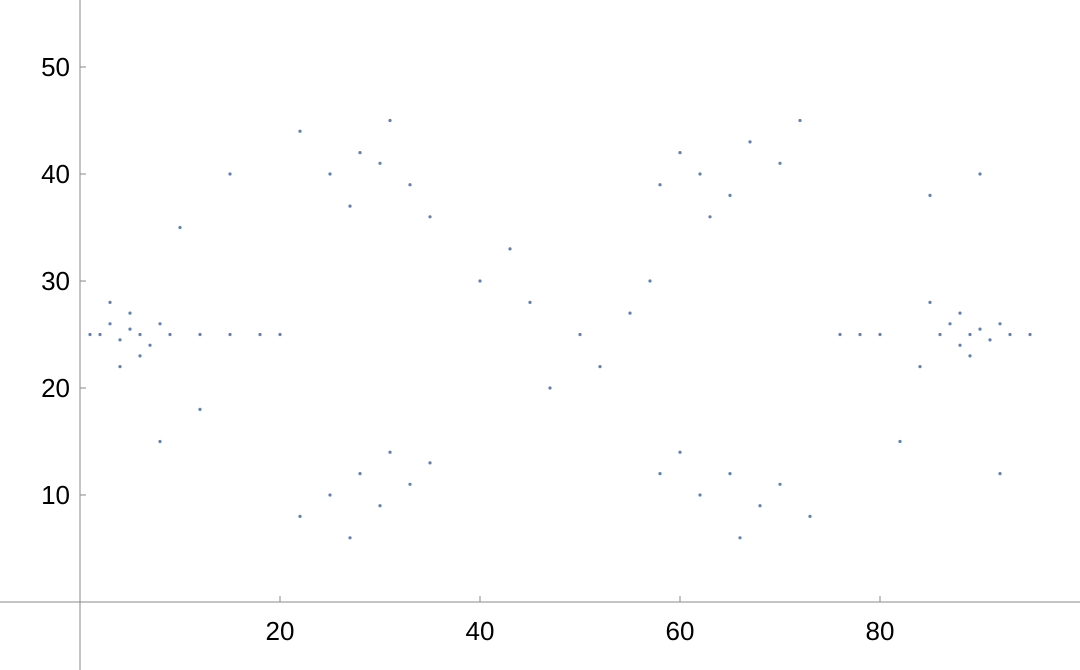 Image resolution: width=1080 pixels, height=670 pixels. Describe the element at coordinates (55, 281) in the screenshot. I see `y-tick-label: 30` at that location.